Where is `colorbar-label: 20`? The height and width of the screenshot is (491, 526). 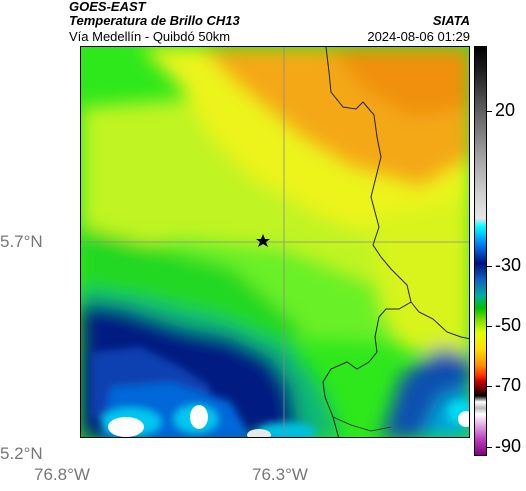
colorbar-label: 20 is located at coordinates (505, 110).